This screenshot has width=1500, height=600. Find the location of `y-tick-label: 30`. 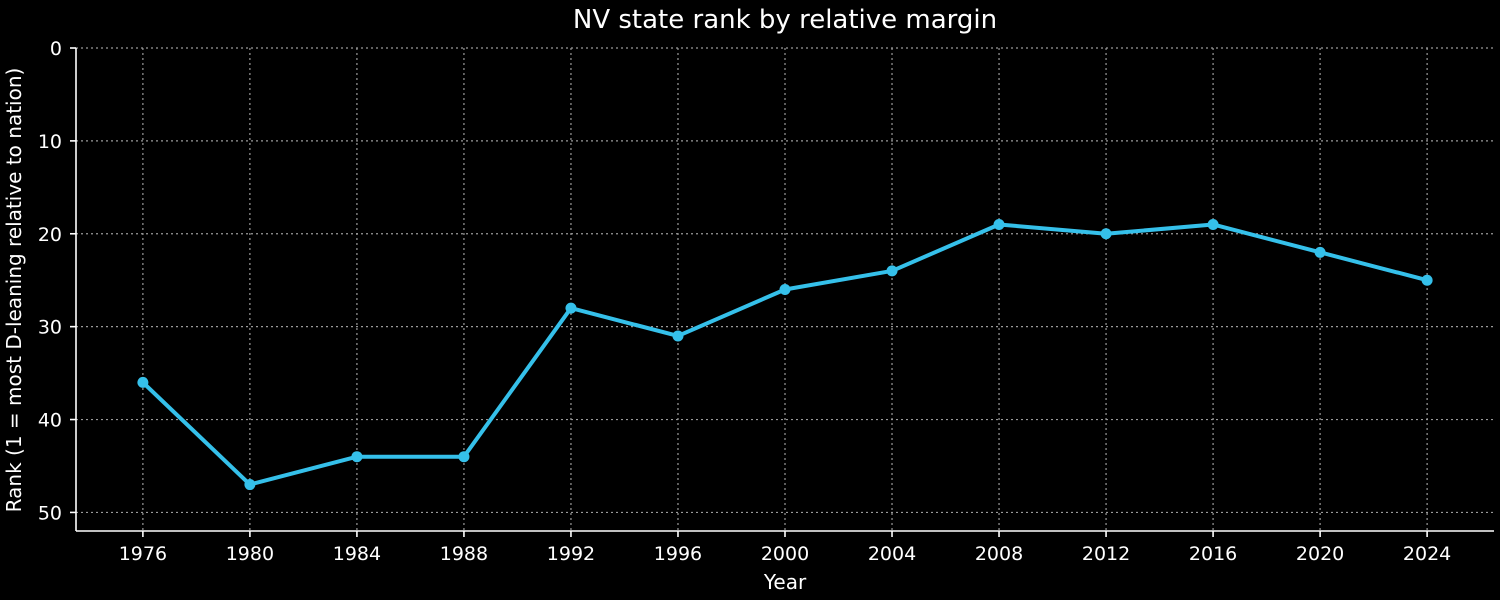

y-tick-label: 30 is located at coordinates (50, 328).